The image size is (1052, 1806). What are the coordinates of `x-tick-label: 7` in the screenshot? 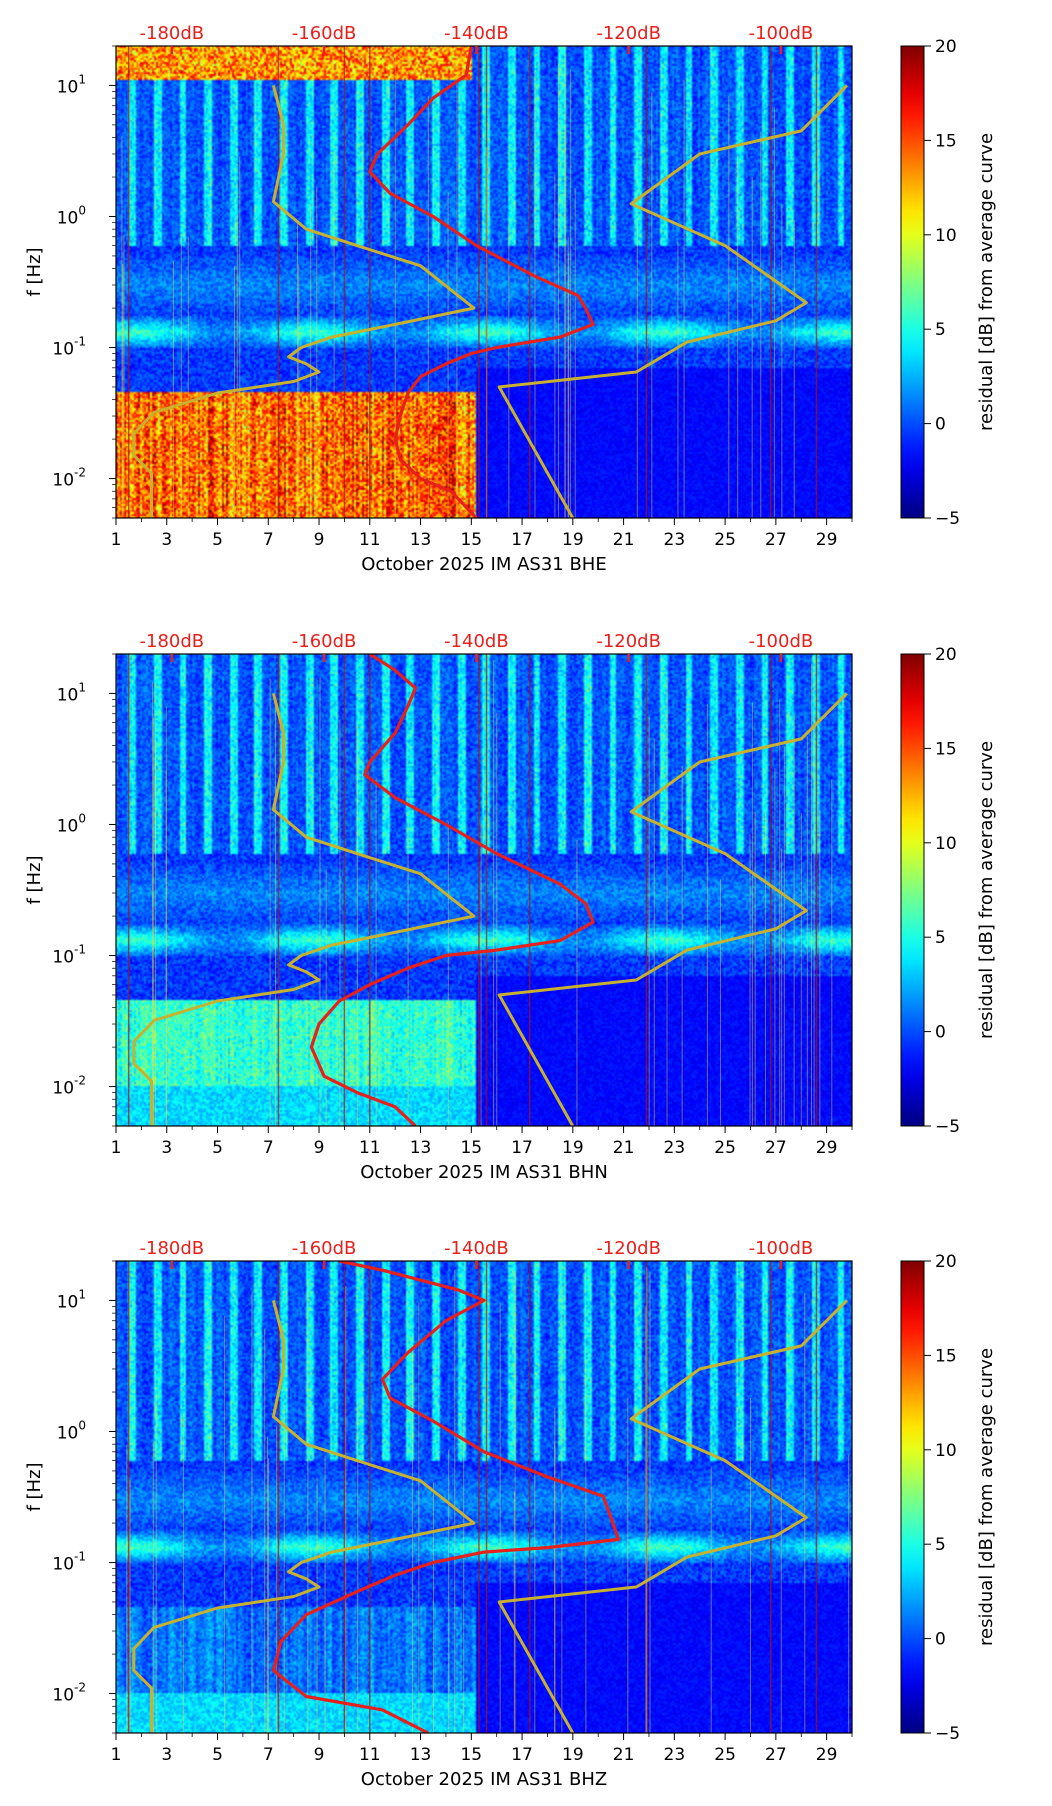 It's located at (268, 1755).